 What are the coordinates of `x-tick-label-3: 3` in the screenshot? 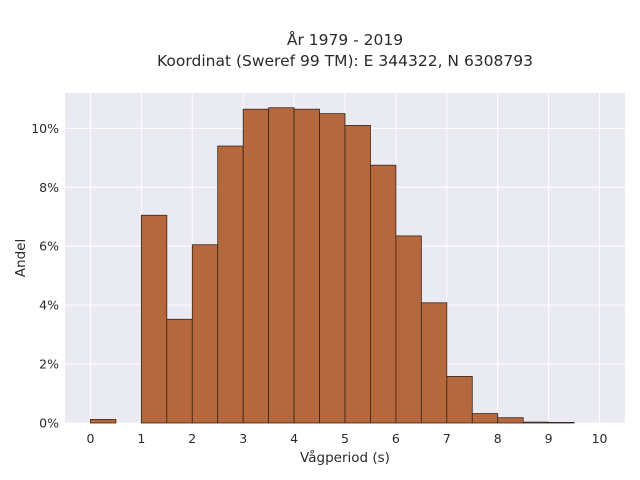 It's located at (243, 438).